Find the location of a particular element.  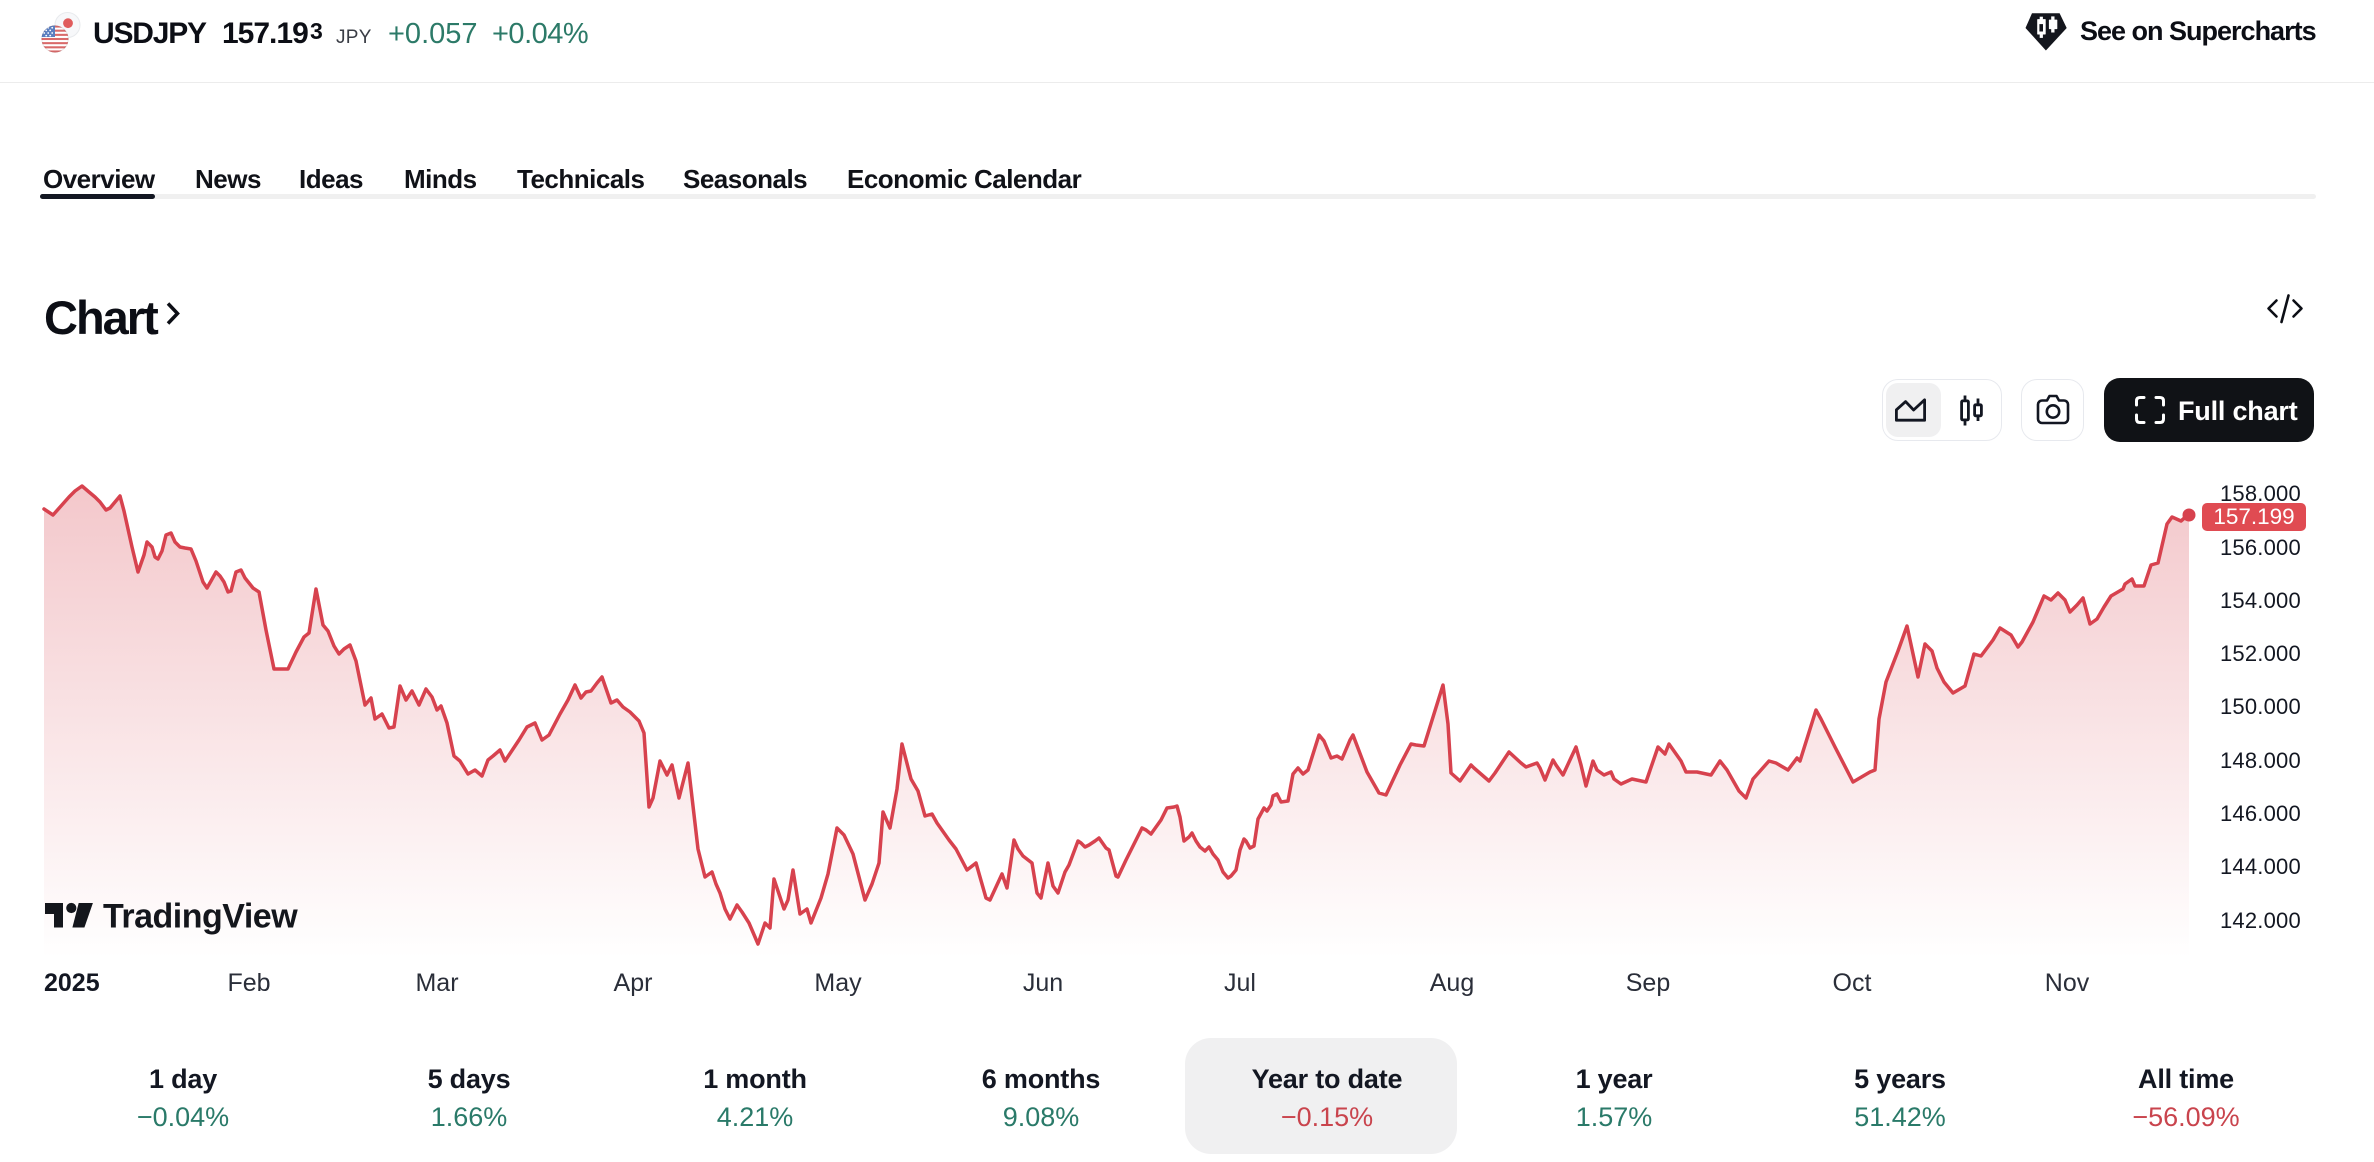

svg-text: TradingView is located at coordinates (200, 918).